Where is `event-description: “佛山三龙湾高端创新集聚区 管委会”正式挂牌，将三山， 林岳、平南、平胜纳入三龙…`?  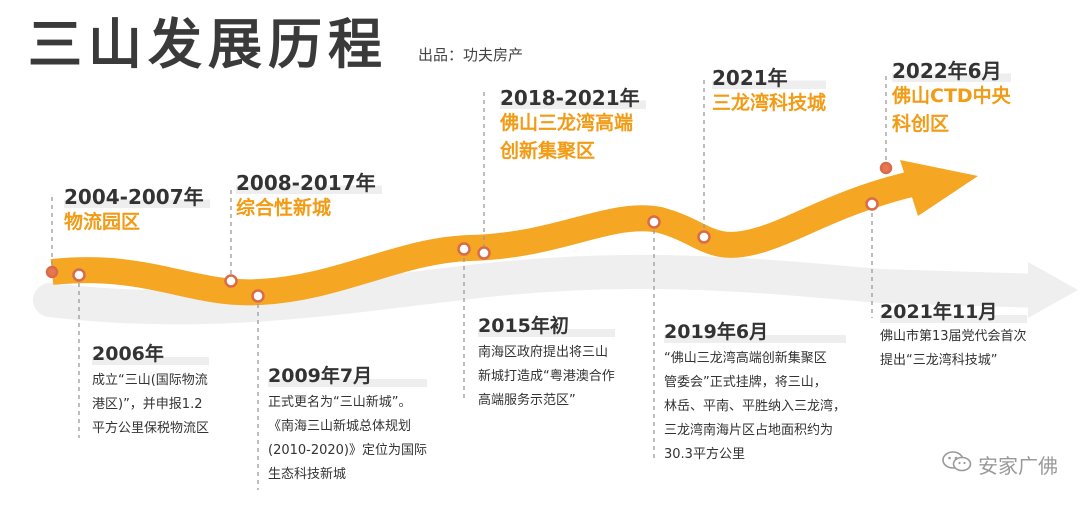 event-description: “佛山三龙湾高端创新集聚区 管委会”正式挂牌，将三山， 林岳、平南、平胜纳入三龙… is located at coordinates (755, 406).